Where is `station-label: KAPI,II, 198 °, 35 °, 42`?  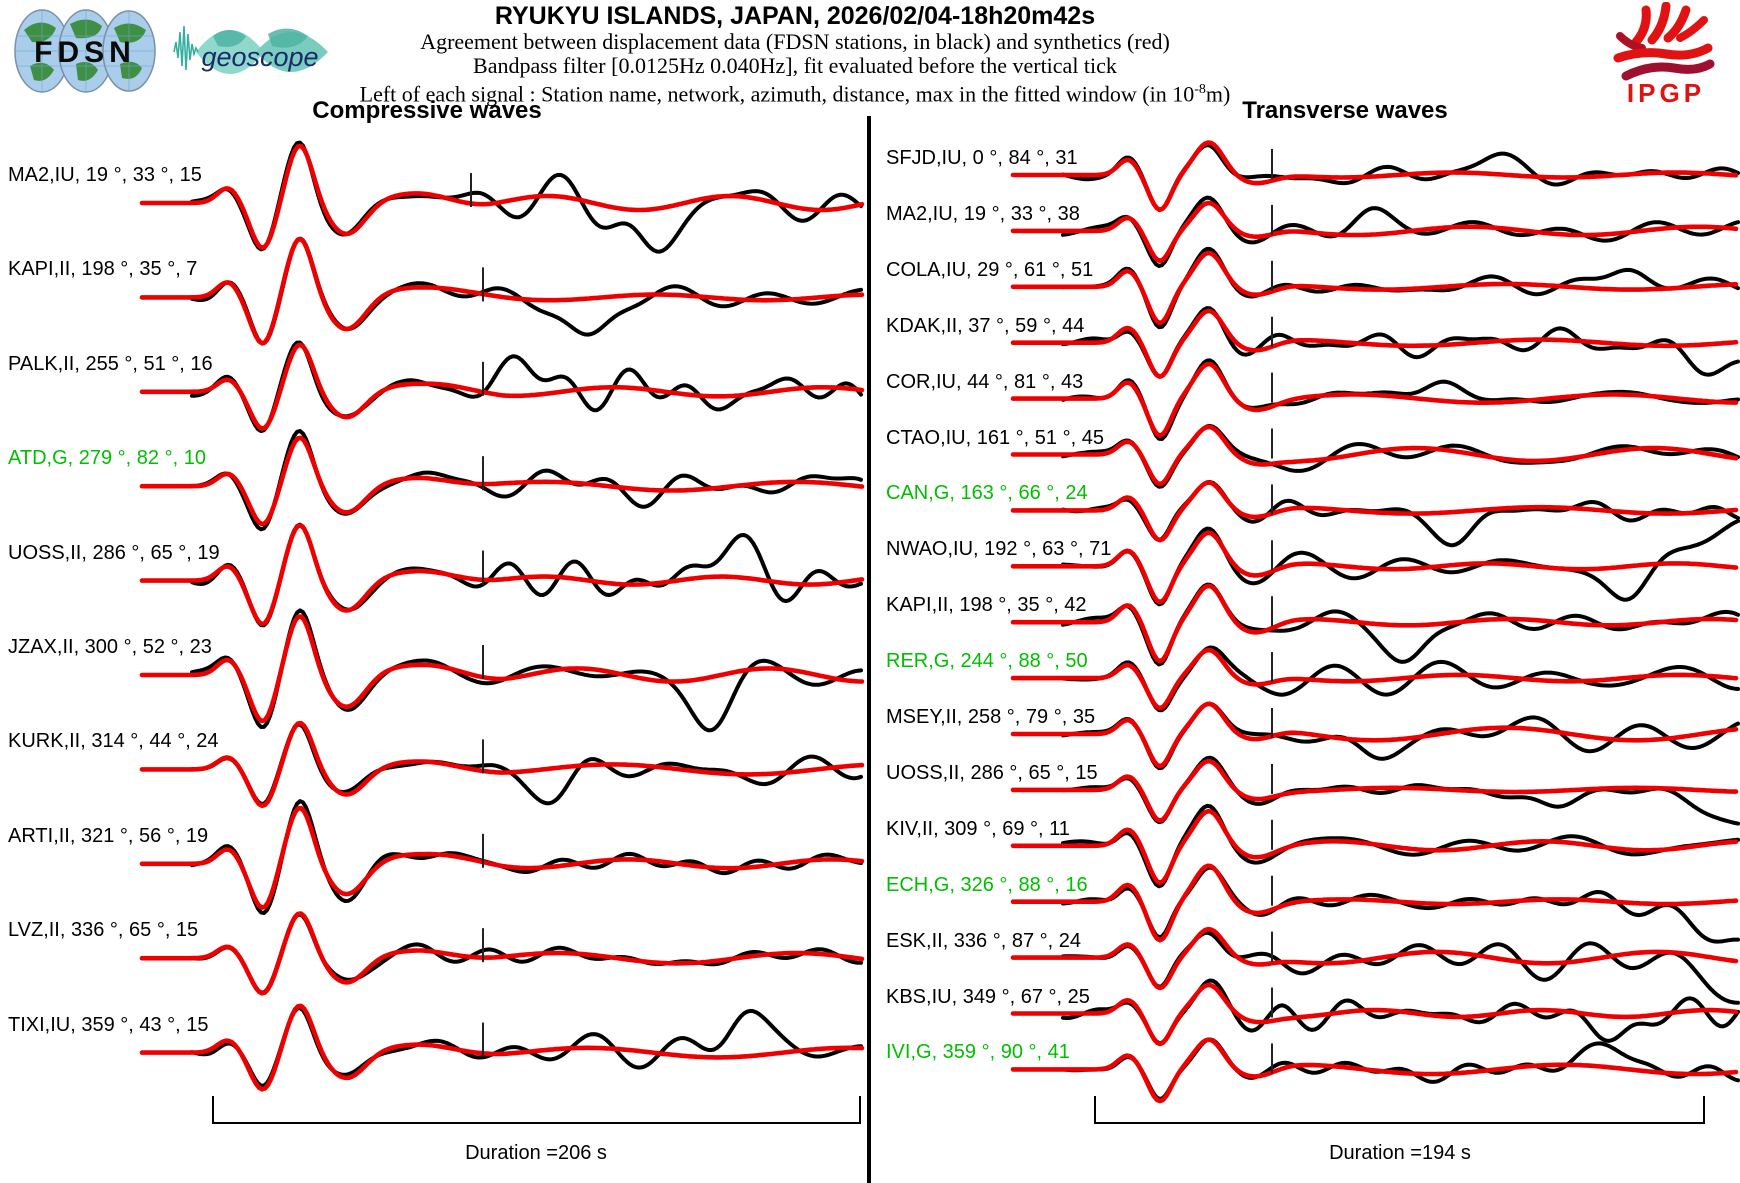 station-label: KAPI,II, 198 °, 35 °, 42 is located at coordinates (986, 605).